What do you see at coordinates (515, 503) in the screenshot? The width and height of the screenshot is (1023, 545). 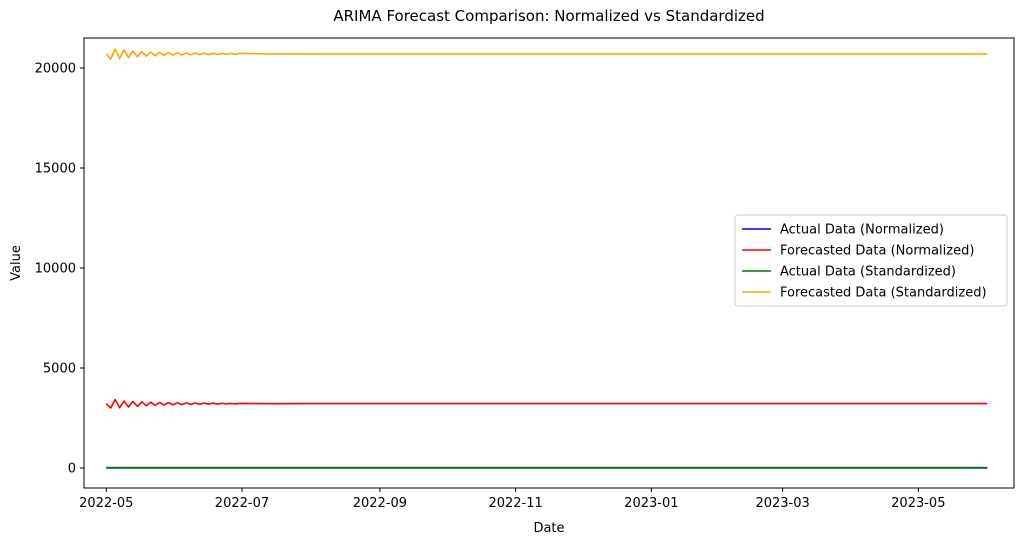 I see `x-tick-label: 2022-11` at bounding box center [515, 503].